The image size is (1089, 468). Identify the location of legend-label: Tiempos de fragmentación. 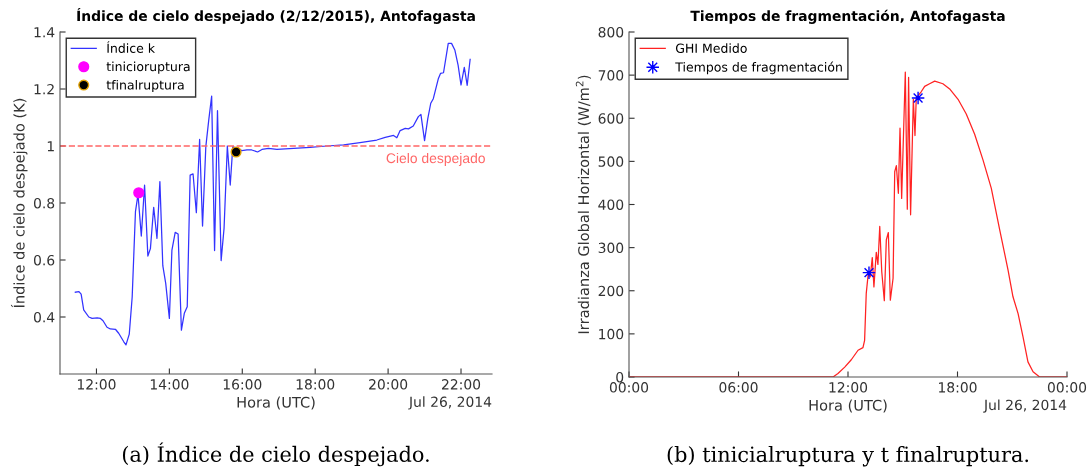
(758, 68).